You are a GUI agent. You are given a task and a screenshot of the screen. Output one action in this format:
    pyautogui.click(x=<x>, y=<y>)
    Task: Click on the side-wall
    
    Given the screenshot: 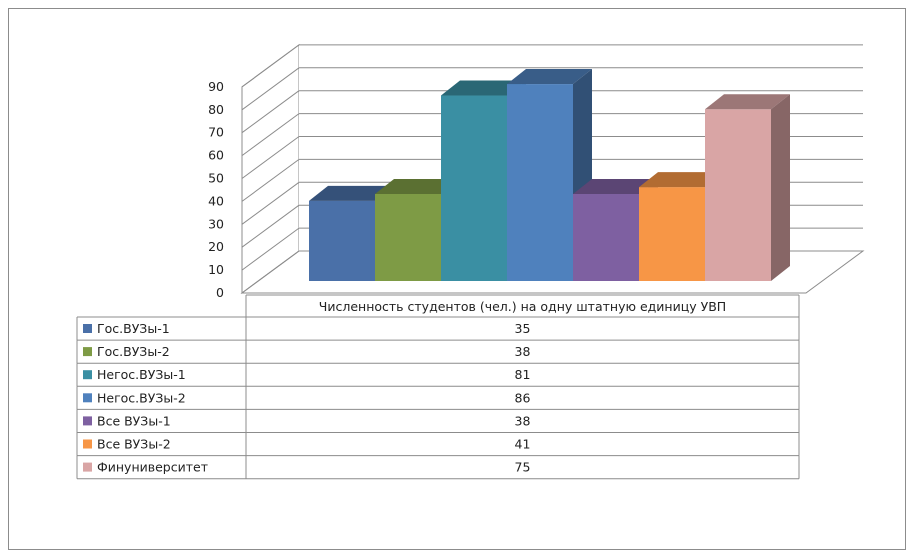 What is the action you would take?
    pyautogui.click(x=270, y=168)
    